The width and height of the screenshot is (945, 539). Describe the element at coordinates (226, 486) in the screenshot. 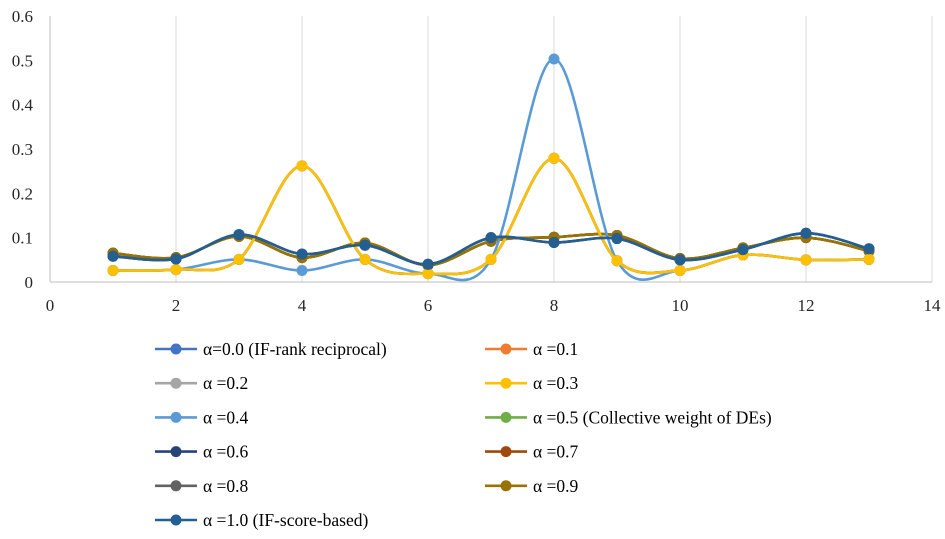

I see `legend-label: α =0.8` at that location.